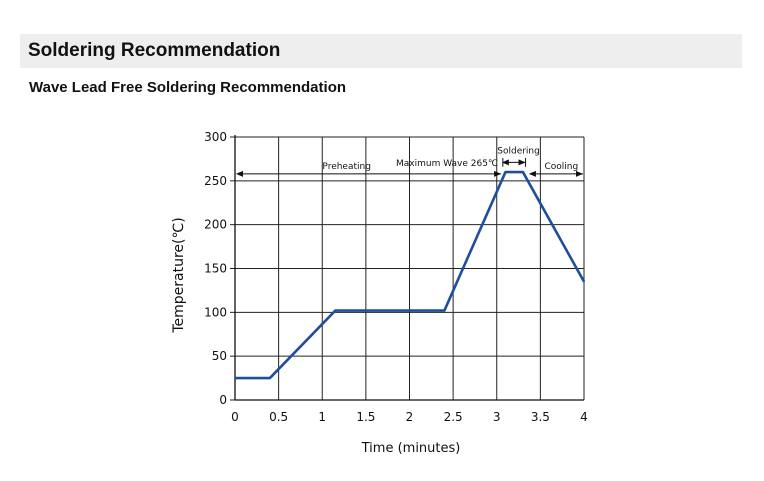 The width and height of the screenshot is (764, 481). What do you see at coordinates (215, 312) in the screenshot?
I see `y-tick-label: 100` at bounding box center [215, 312].